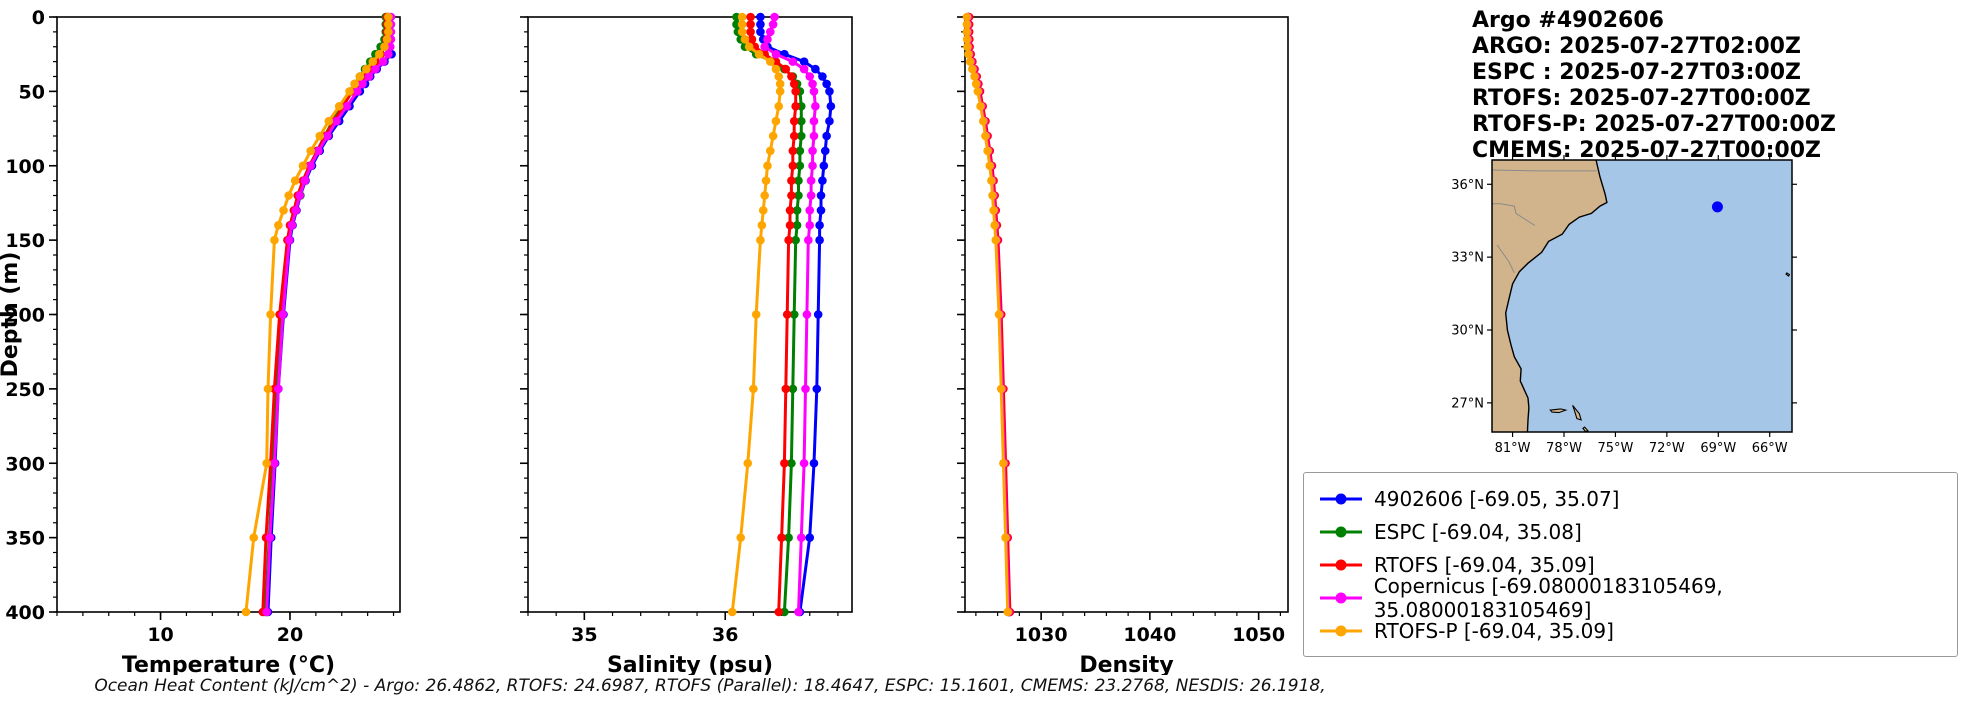 The image size is (1987, 712). Describe the element at coordinates (773, 314) in the screenshot. I see `series-RTOFS` at that location.